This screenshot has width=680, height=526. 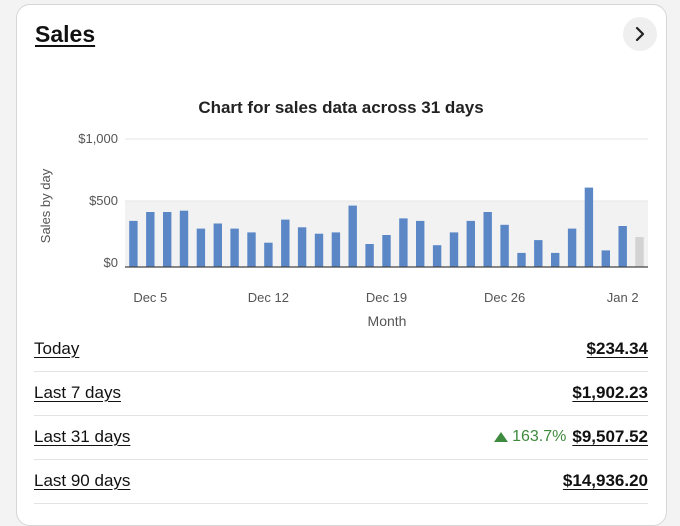 I want to click on trend-indicator: 163.7%, so click(x=530, y=437).